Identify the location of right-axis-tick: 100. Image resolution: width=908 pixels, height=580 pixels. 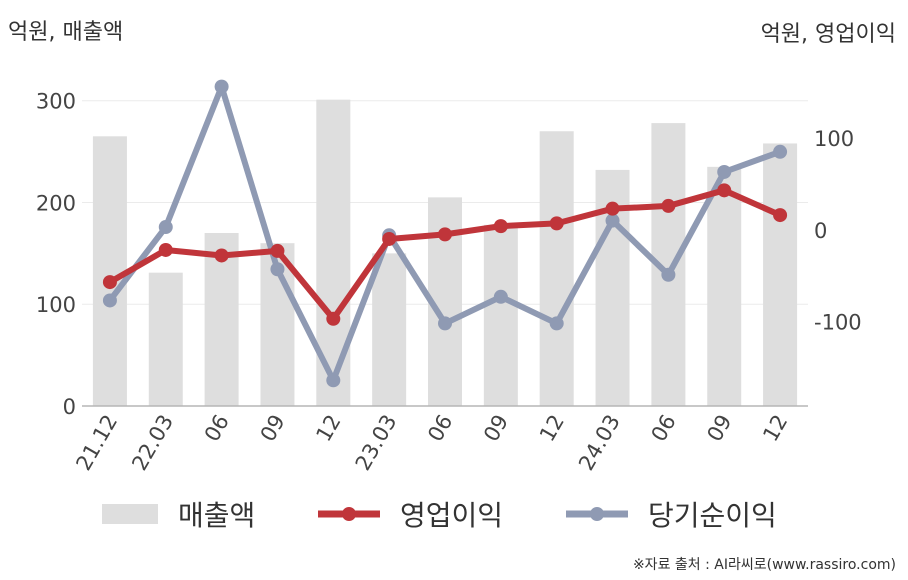
(834, 139).